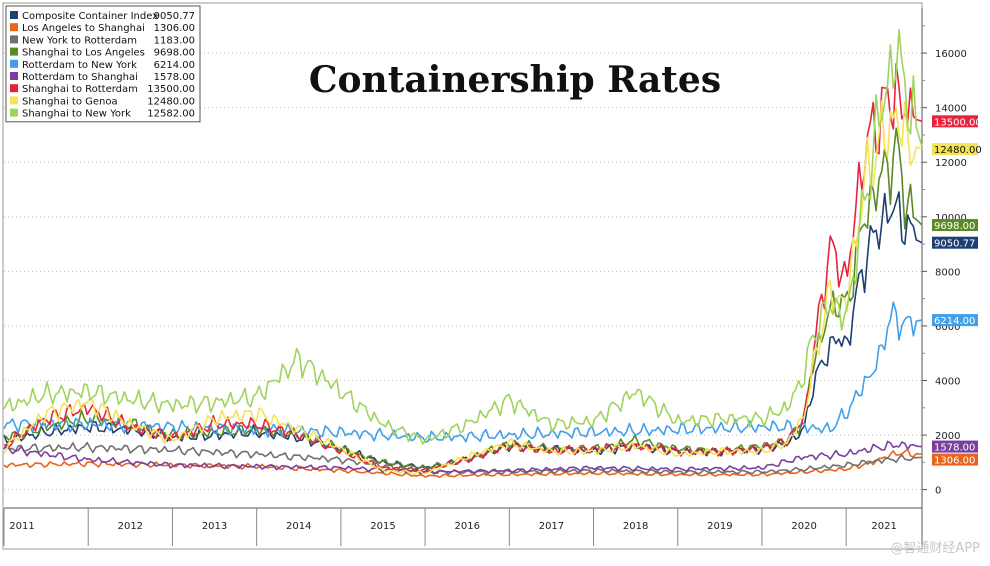 The height and width of the screenshot is (566, 990). Describe the element at coordinates (79, 40) in the screenshot. I see `legend-label: New York to Rotterdam` at that location.